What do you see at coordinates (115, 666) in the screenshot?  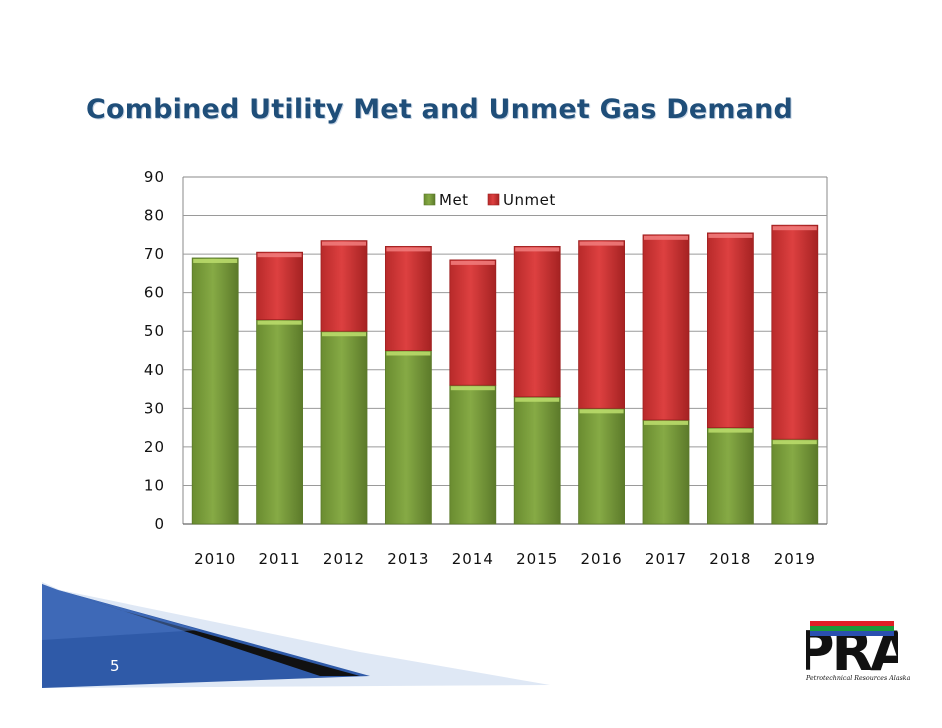 I see `page-number: 5` at bounding box center [115, 666].